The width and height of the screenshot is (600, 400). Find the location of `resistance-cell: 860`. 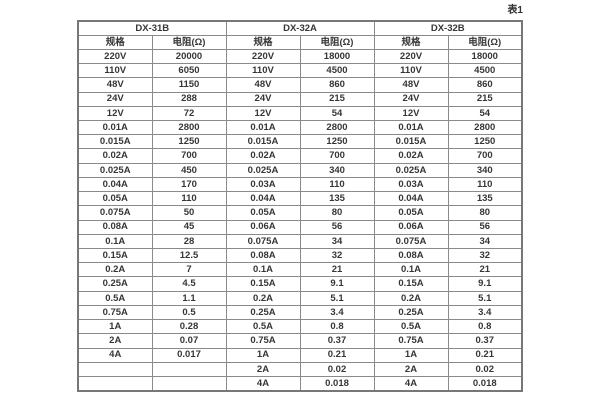

resistance-cell: 860 is located at coordinates (485, 85).